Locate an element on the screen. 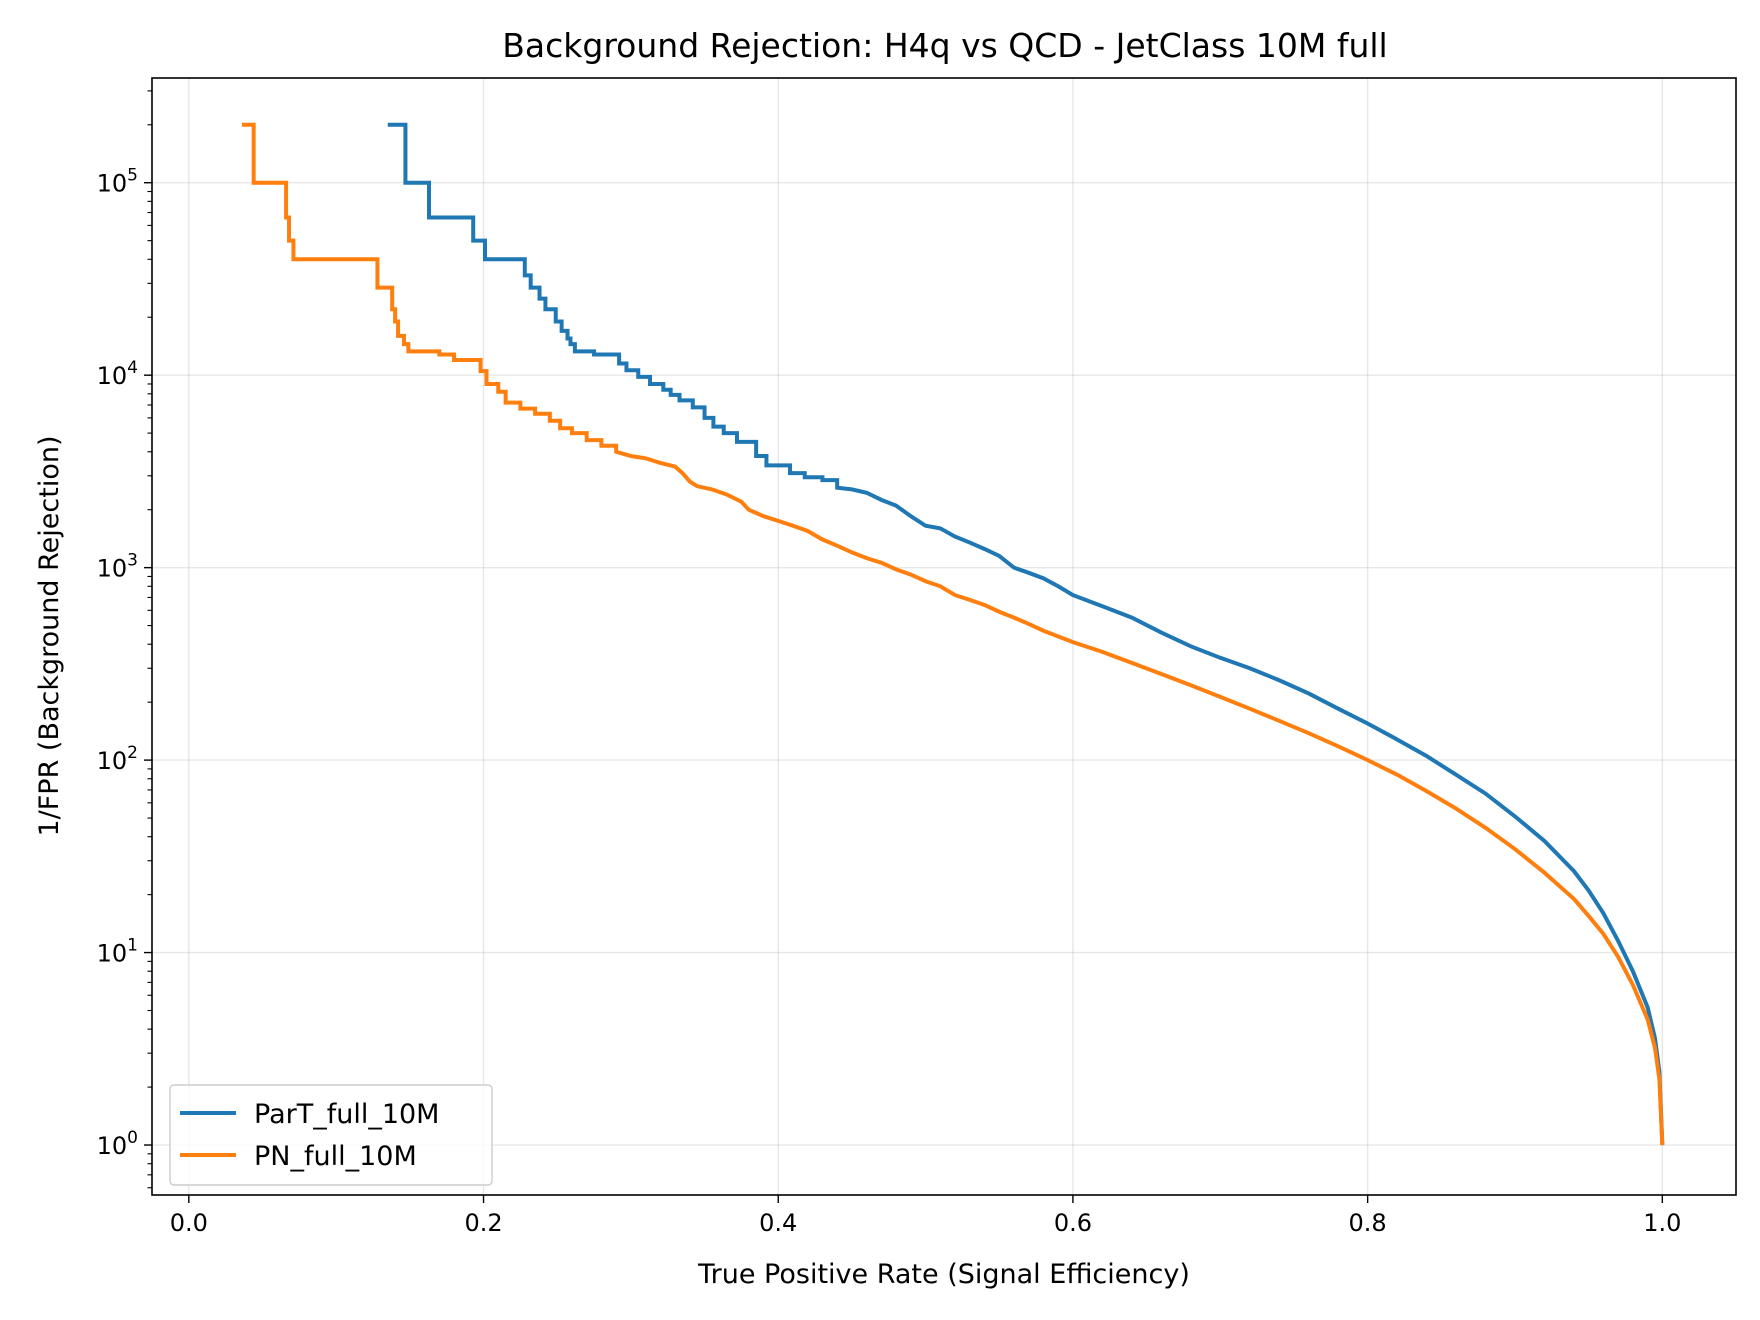  y-tick-label: 10⁵ is located at coordinates (117, 182).